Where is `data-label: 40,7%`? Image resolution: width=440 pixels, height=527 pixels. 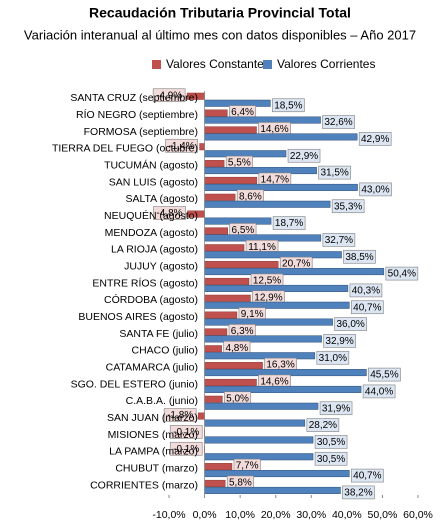 data-label: 40,7% is located at coordinates (367, 476).